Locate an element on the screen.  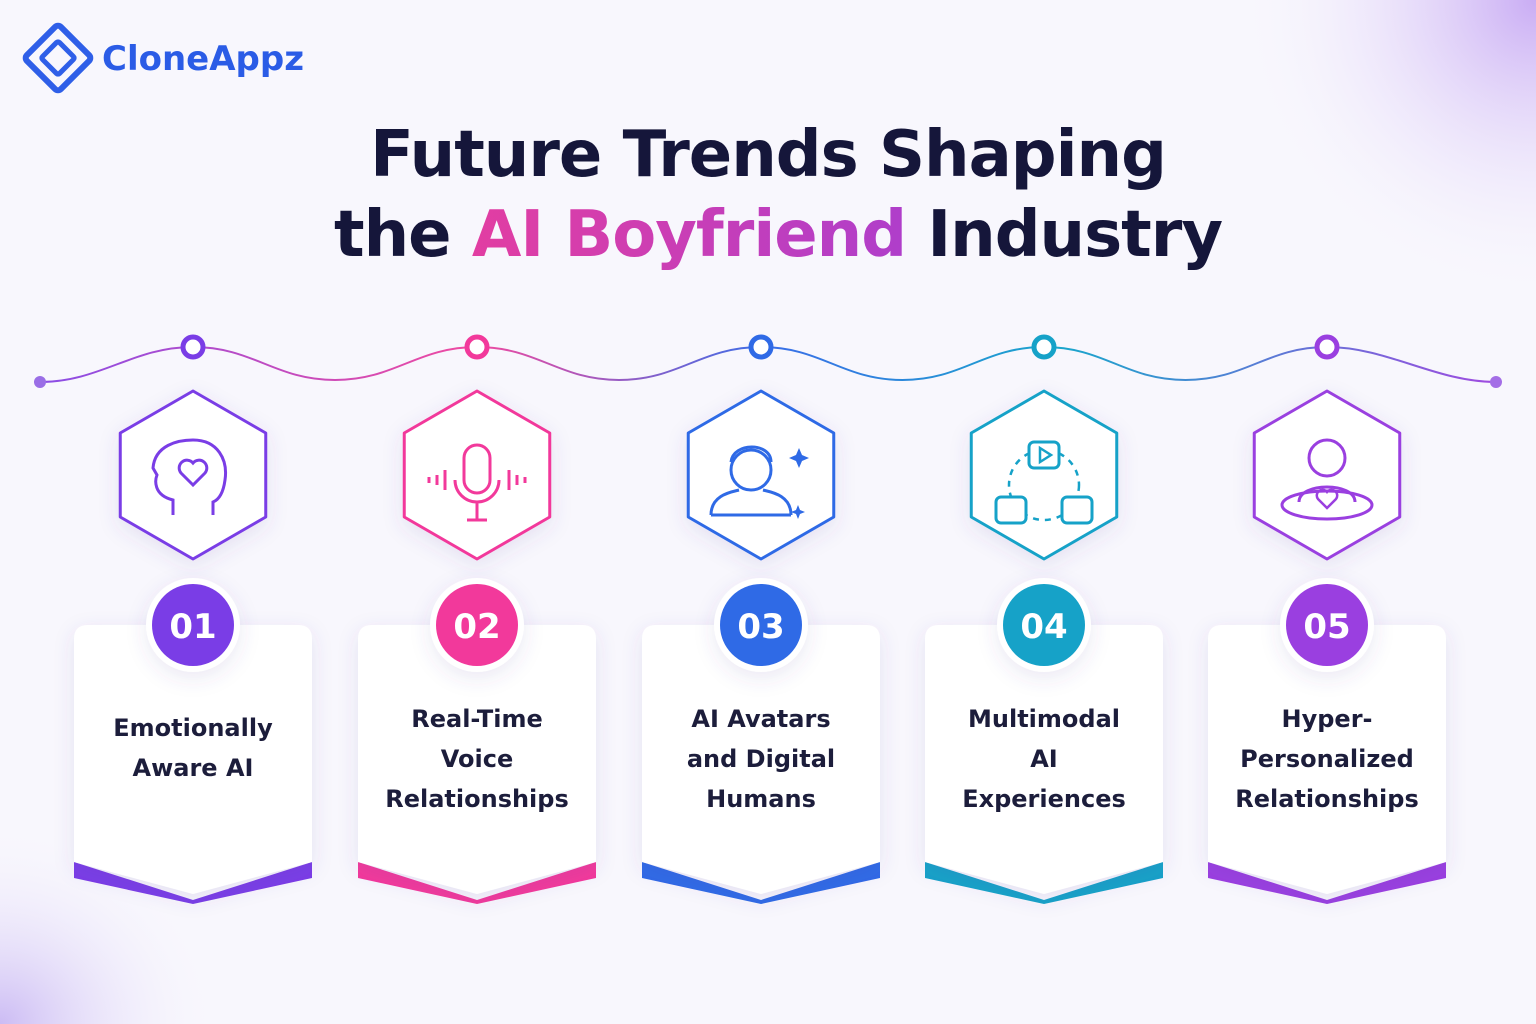
card-number: 05 is located at coordinates (1326, 627).